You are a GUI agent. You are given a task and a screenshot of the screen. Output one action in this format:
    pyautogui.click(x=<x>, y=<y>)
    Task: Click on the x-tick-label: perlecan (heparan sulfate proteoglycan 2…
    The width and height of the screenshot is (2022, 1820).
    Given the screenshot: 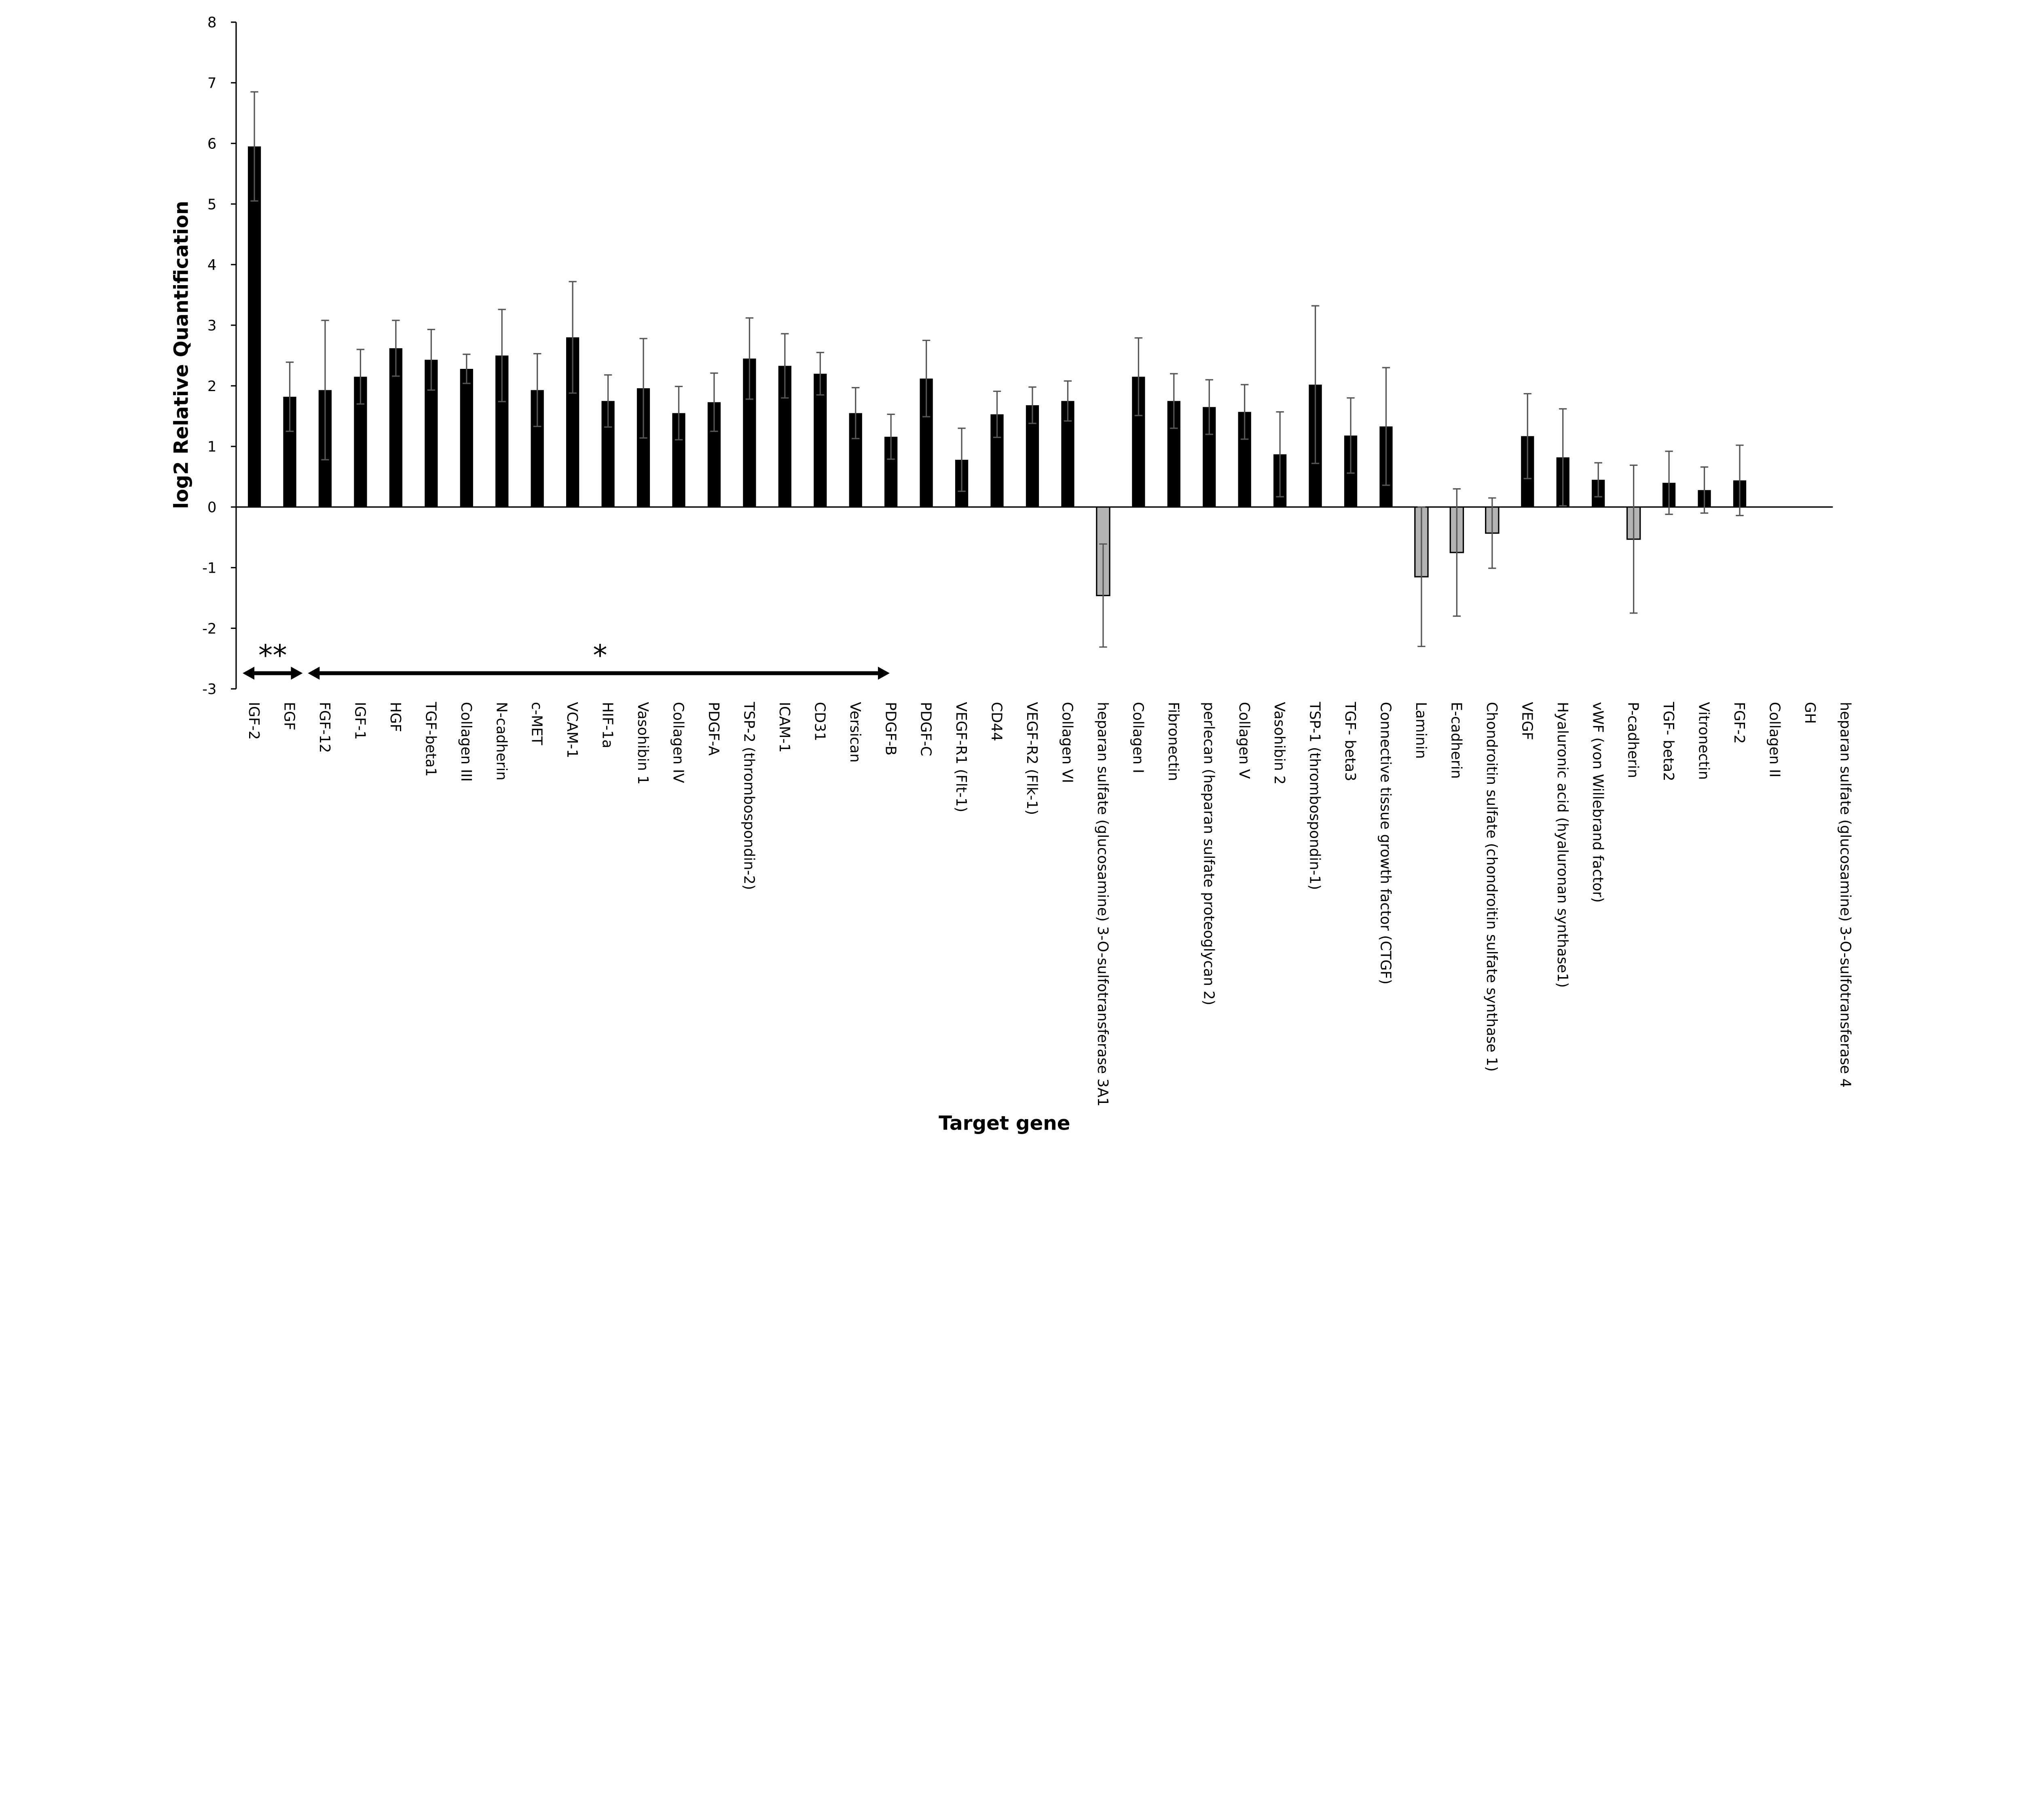 What is the action you would take?
    pyautogui.click(x=1208, y=853)
    